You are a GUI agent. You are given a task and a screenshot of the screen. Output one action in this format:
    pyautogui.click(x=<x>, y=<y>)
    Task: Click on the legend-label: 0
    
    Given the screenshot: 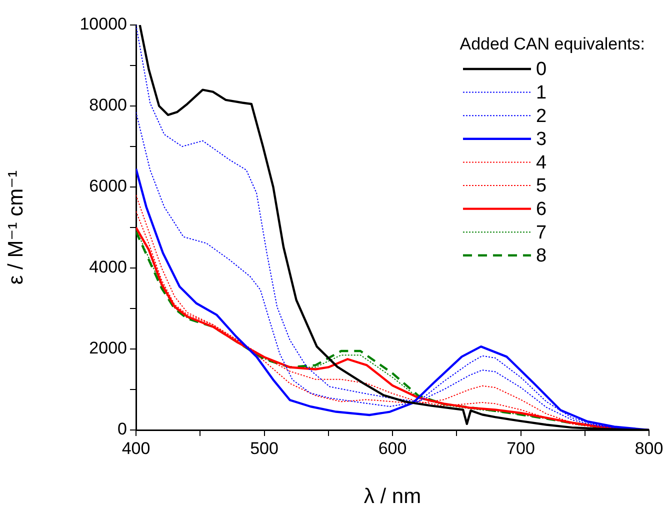 What is the action you would take?
    pyautogui.click(x=541, y=69)
    